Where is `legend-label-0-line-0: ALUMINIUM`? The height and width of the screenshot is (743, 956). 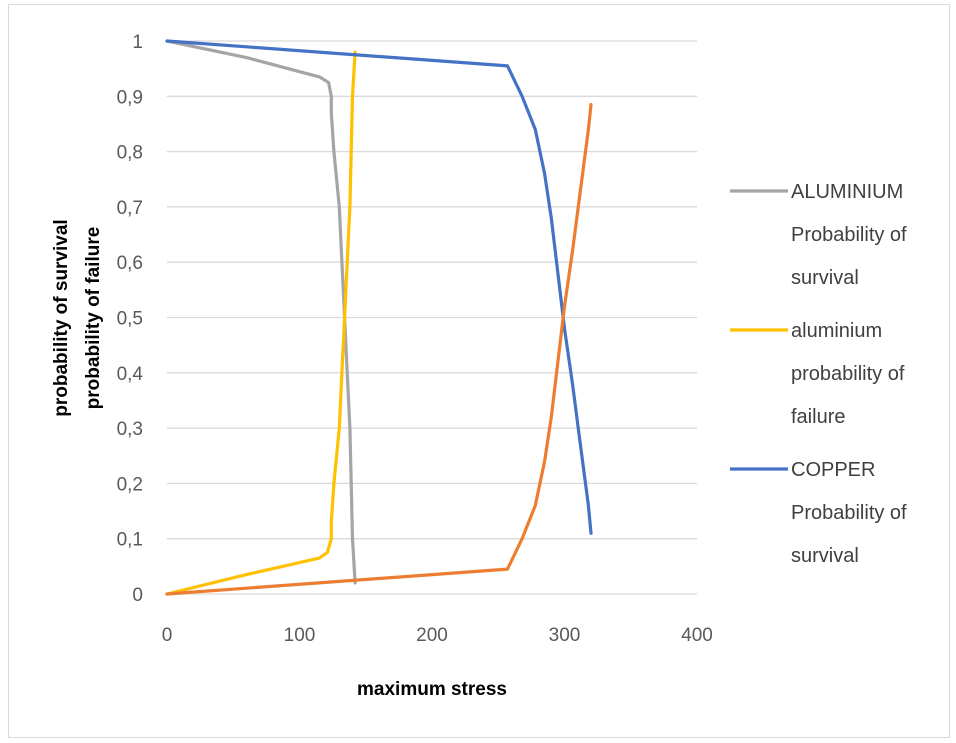
legend-label-0-line-0: ALUMINIUM is located at coordinates (847, 192).